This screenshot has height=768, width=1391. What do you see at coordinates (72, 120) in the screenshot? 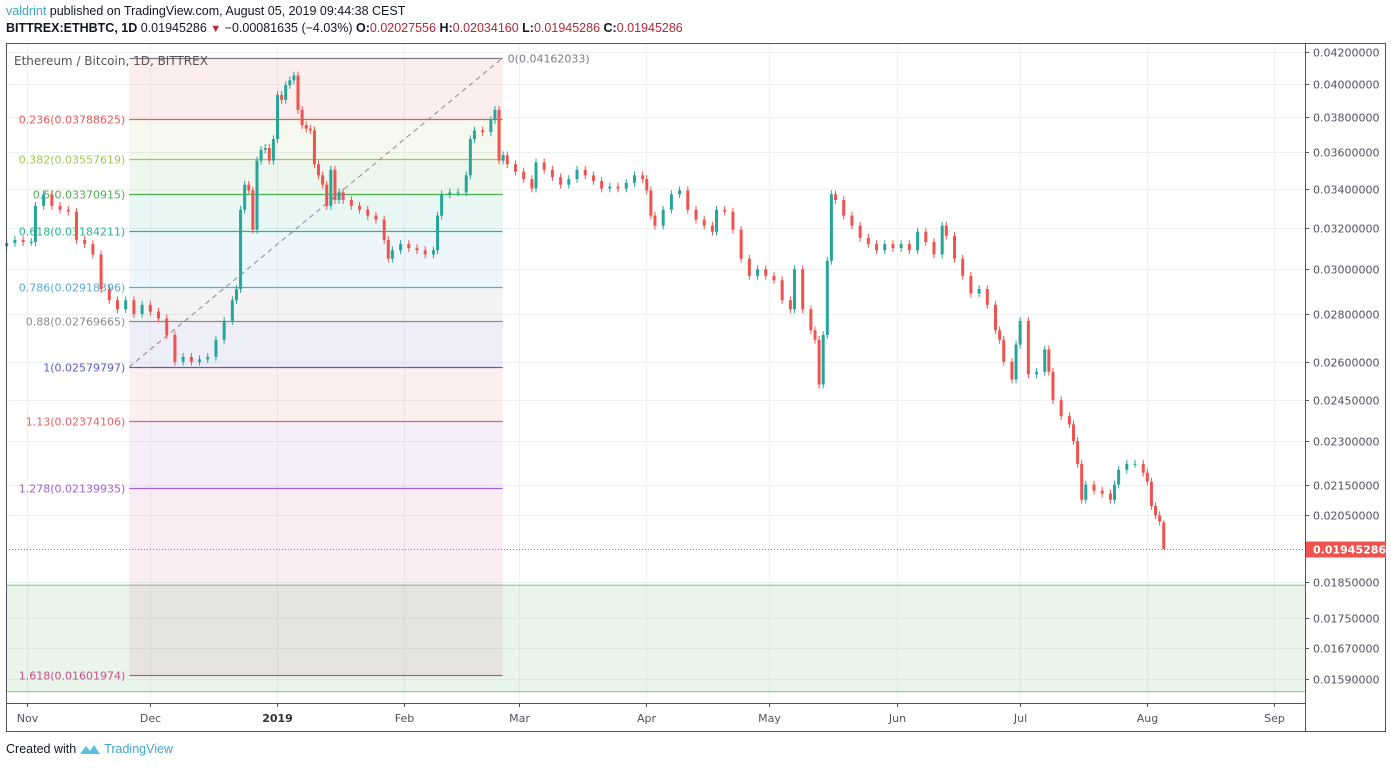
I see `fib-level-label: 0.236(0.03788625)` at bounding box center [72, 120].